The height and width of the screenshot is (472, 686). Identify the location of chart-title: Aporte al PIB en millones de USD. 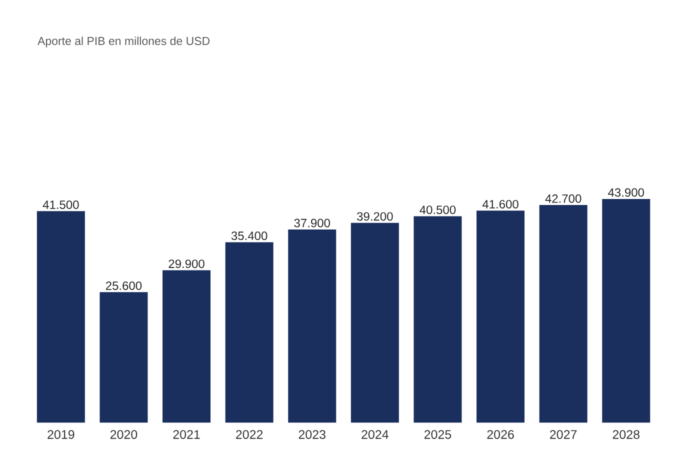
(124, 42).